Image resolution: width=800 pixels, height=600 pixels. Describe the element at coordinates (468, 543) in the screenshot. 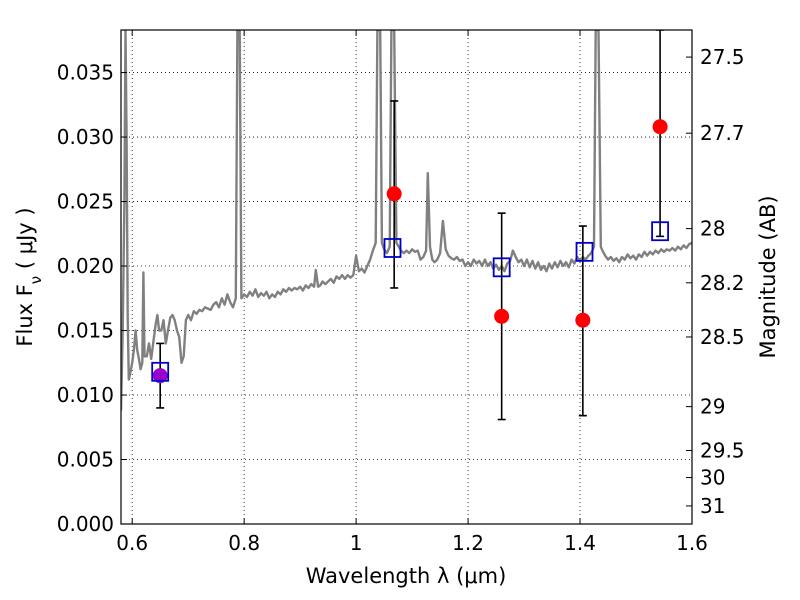

I see `x-tick-label: 1.2` at that location.